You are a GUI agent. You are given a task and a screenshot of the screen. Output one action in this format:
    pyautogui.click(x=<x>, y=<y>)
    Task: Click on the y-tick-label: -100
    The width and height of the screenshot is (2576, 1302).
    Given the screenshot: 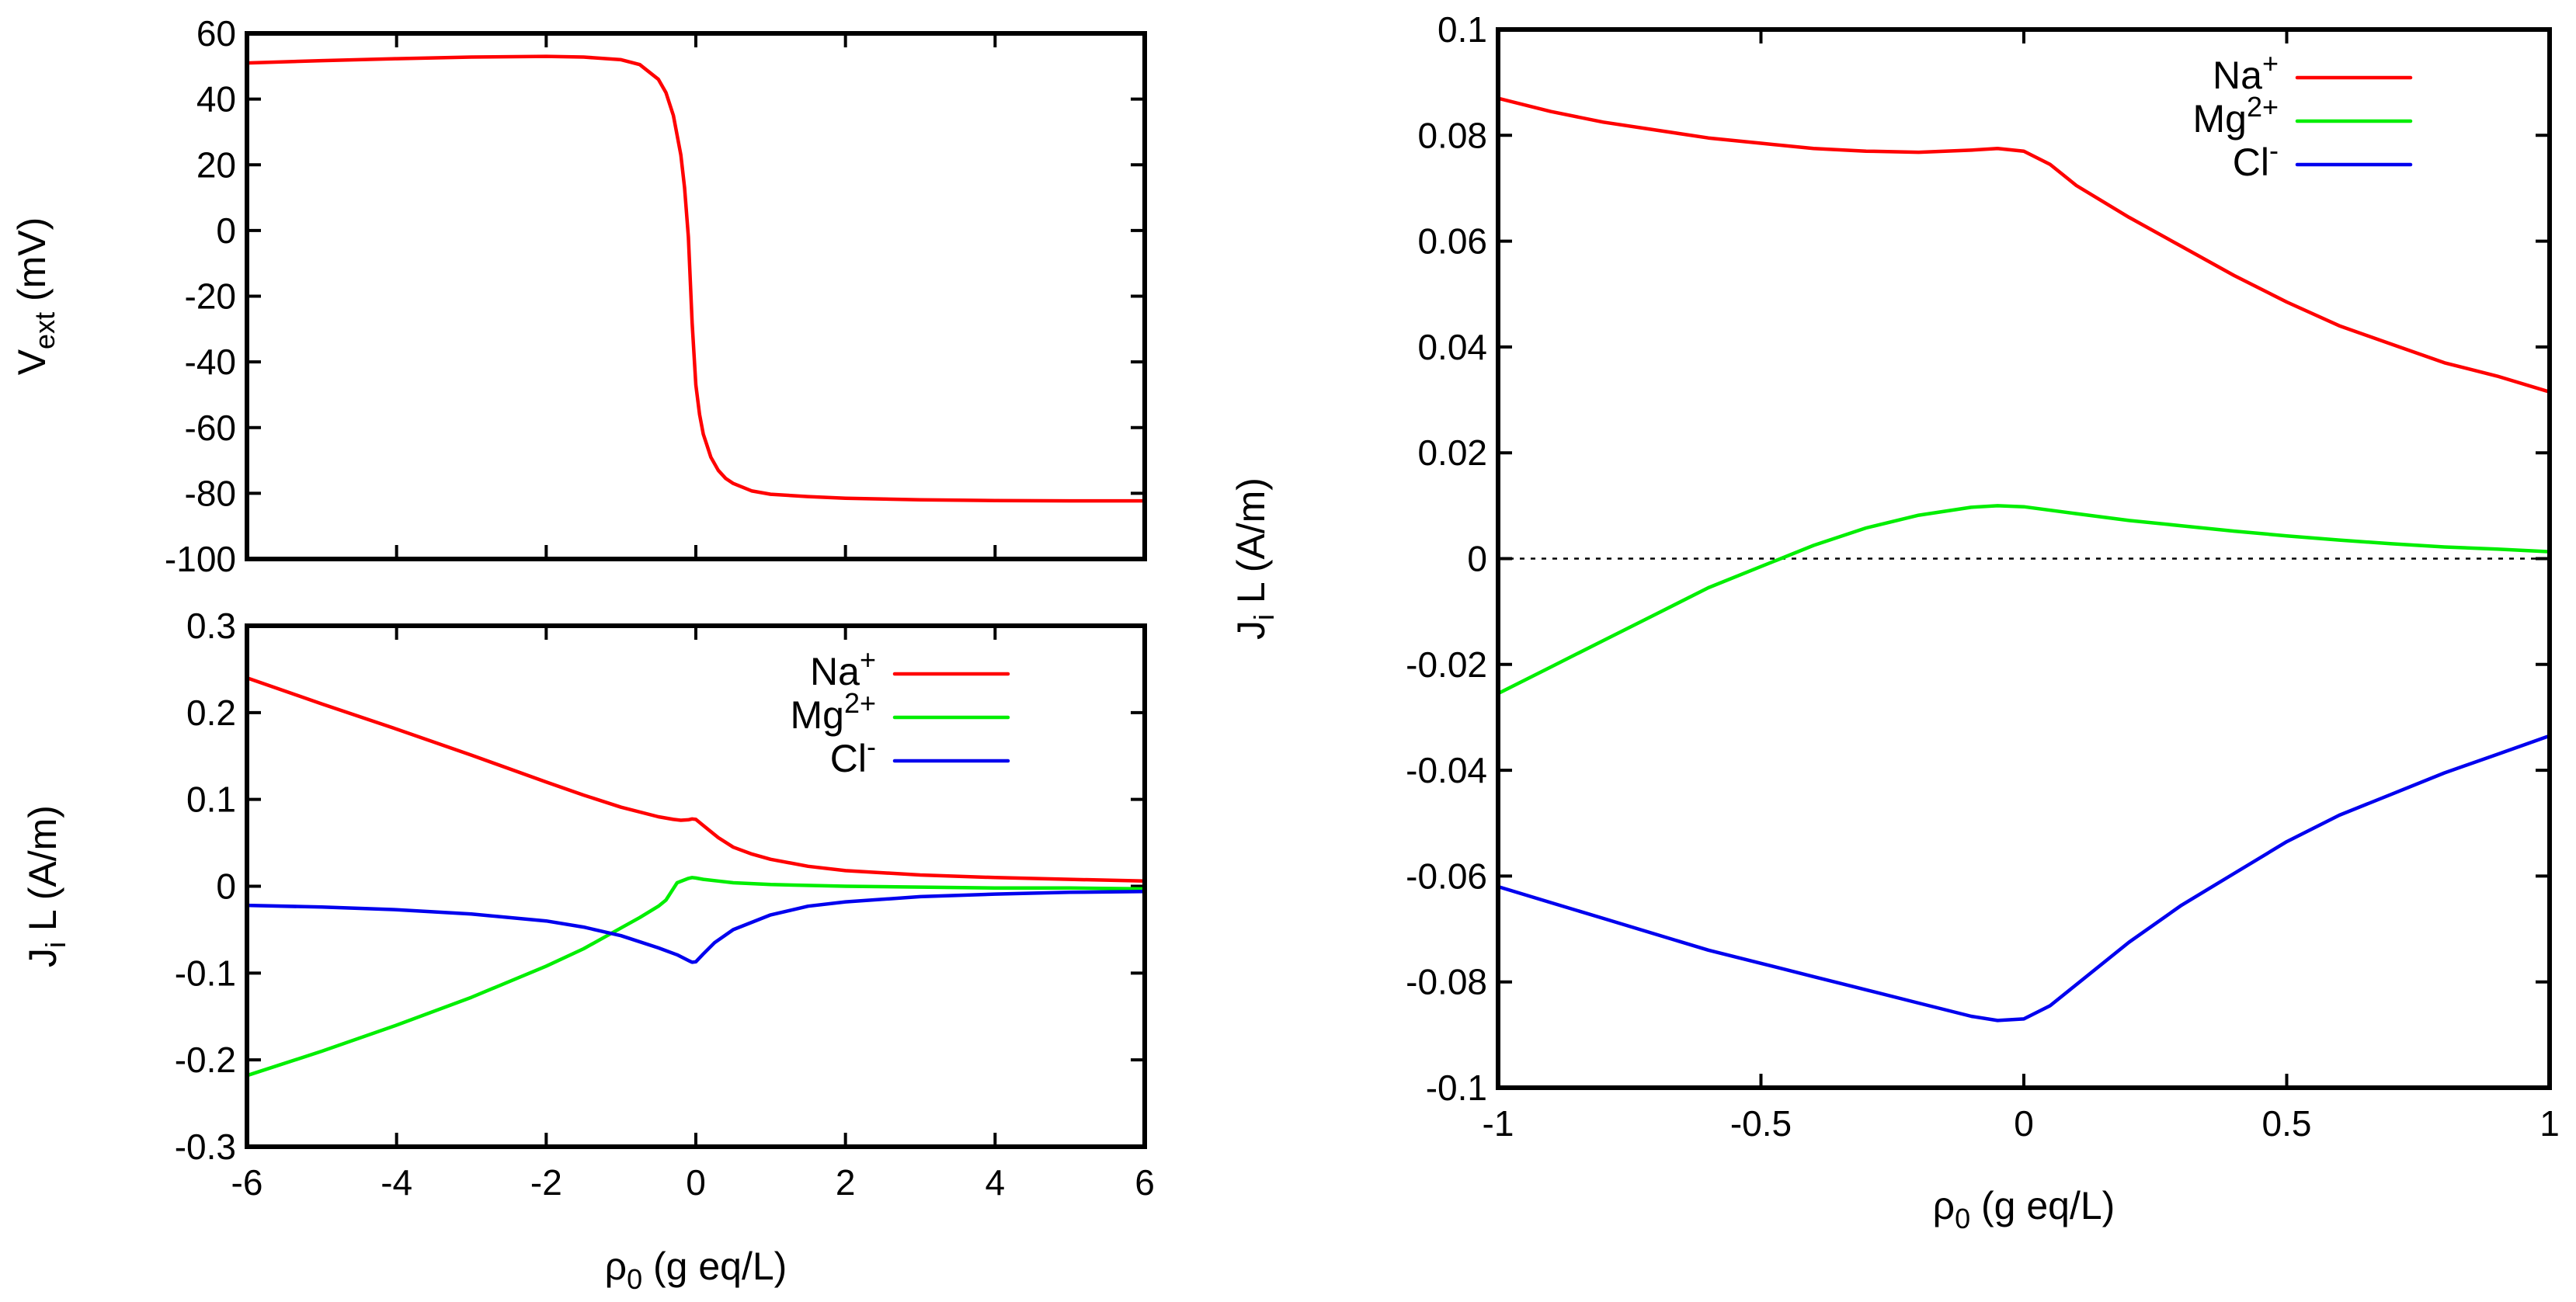 What is the action you would take?
    pyautogui.click(x=200, y=559)
    